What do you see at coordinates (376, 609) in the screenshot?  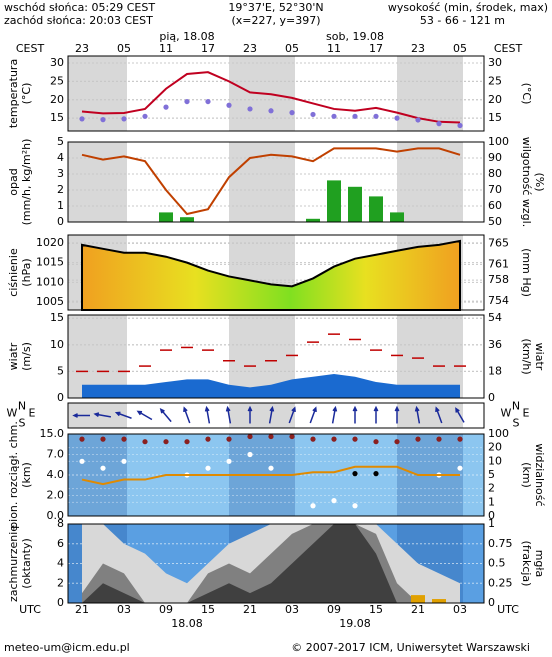 I see `bottom-tick-label: 15` at bounding box center [376, 609].